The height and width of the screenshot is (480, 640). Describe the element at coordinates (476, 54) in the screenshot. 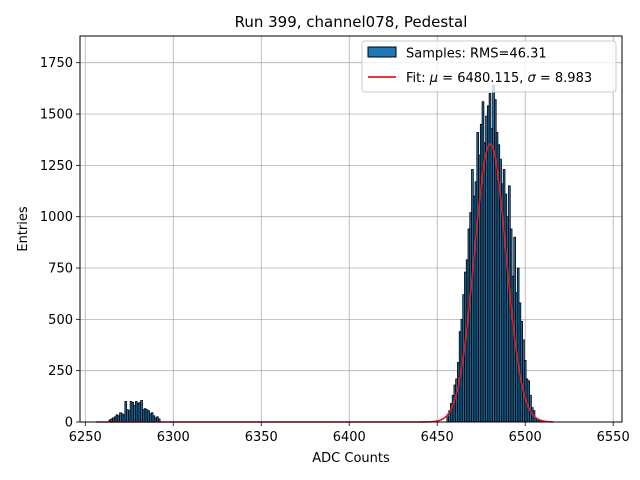

I see `legend-samples-label: Samples: RMS=46.31` at that location.